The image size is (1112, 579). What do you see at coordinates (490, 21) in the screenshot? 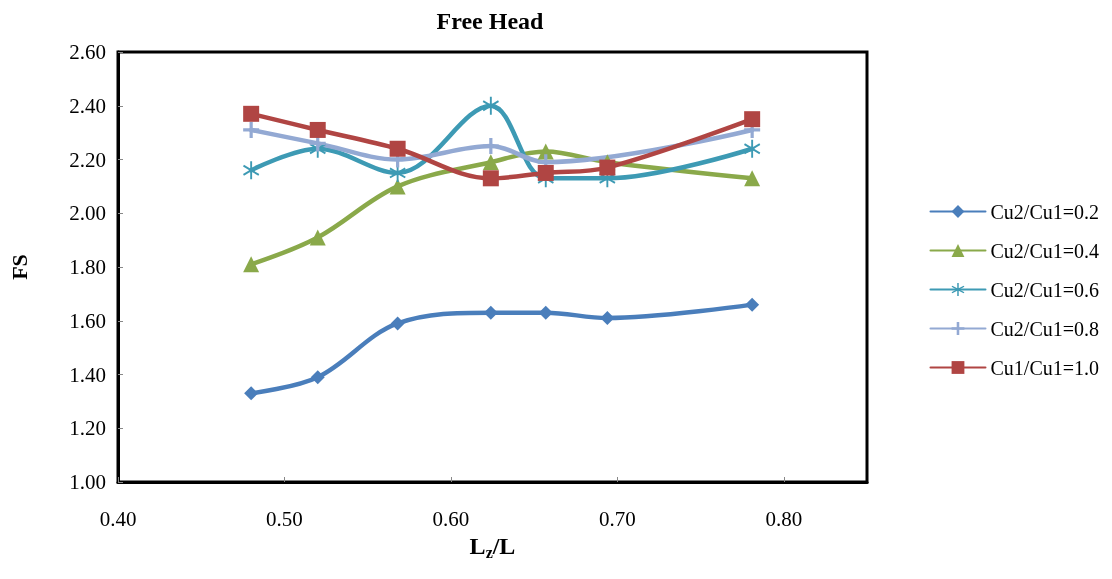
I see `chart-title: Free Head` at bounding box center [490, 21].